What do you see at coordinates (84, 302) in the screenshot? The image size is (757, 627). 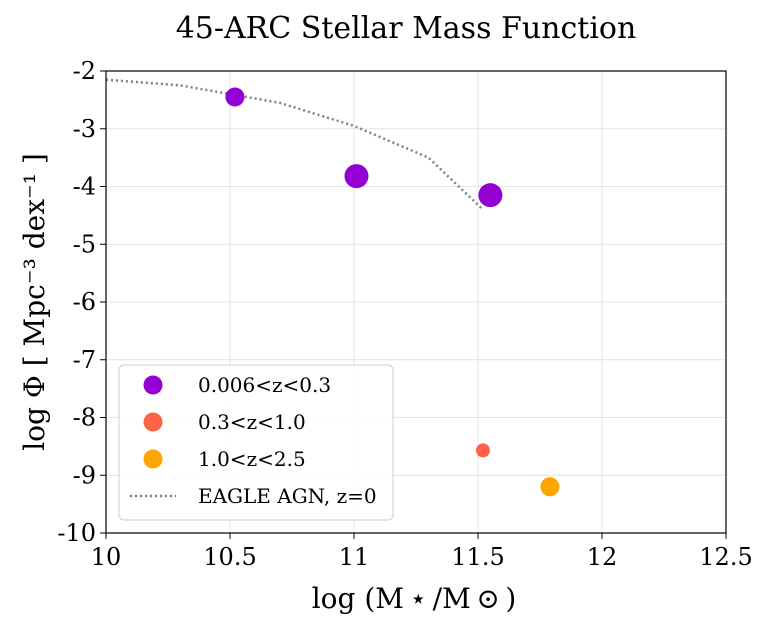 I see `y-tick-label-4: -6` at bounding box center [84, 302].